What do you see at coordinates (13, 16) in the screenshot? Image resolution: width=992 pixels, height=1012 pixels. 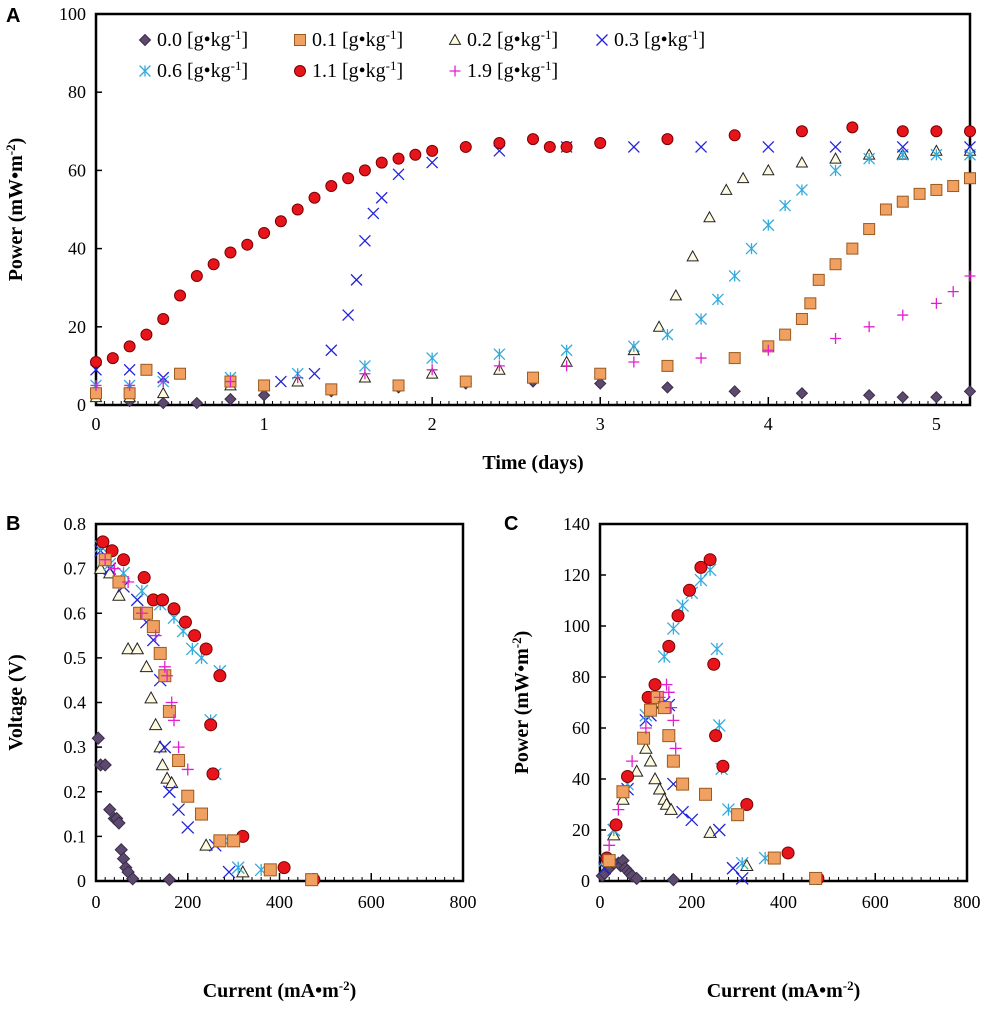 I see `panel-label: A` at bounding box center [13, 16].